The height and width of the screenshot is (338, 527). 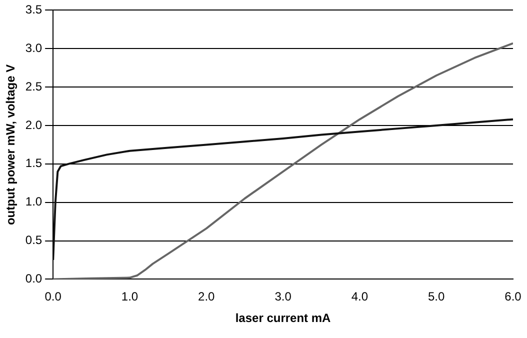 I want to click on x-tick-label: 2.0, so click(x=207, y=297).